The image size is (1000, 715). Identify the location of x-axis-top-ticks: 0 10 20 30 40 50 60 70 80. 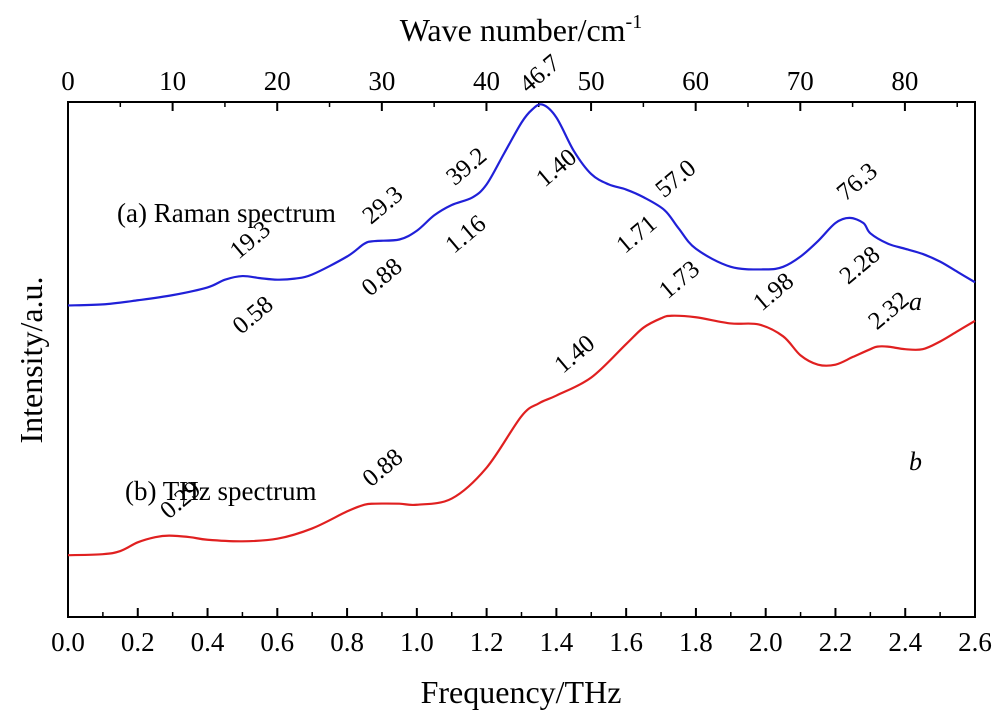
(509, 88).